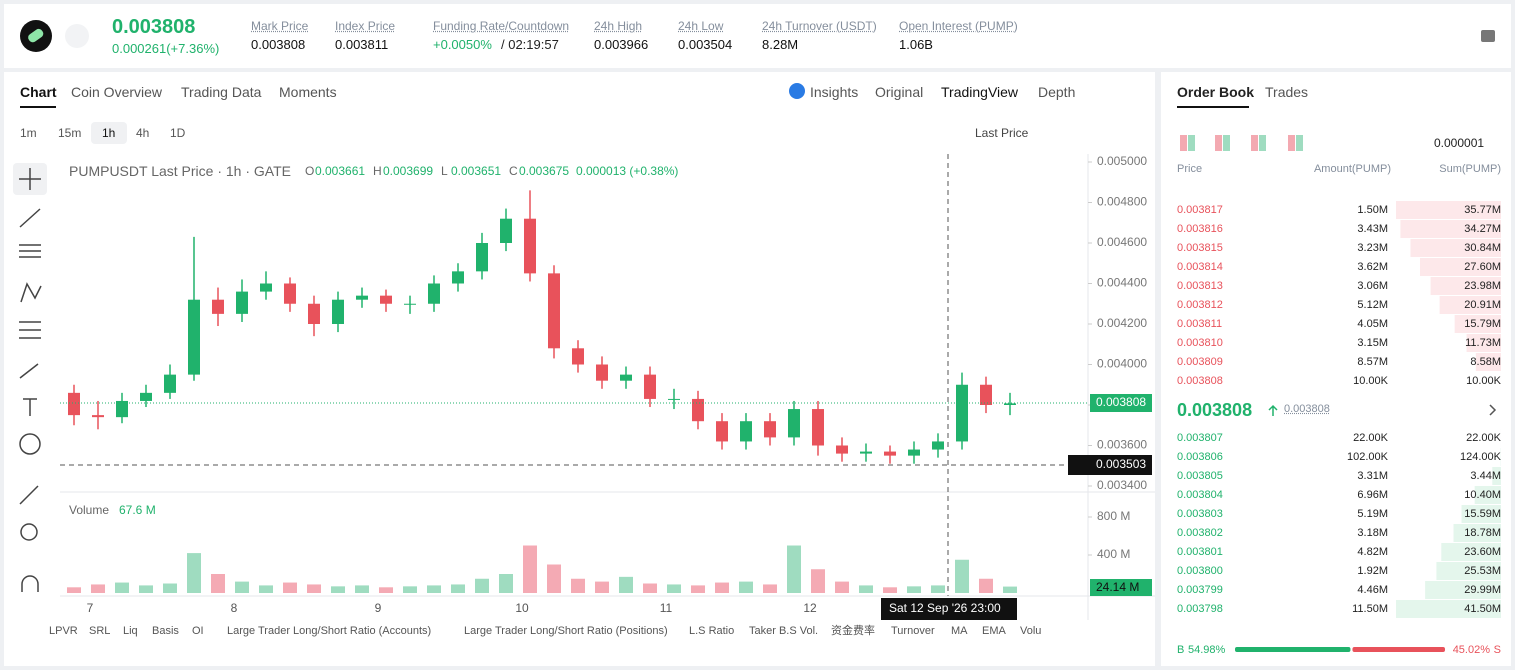 Image resolution: width=1515 pixels, height=670 pixels. What do you see at coordinates (444, 171) in the screenshot?
I see `legend-key: L` at bounding box center [444, 171].